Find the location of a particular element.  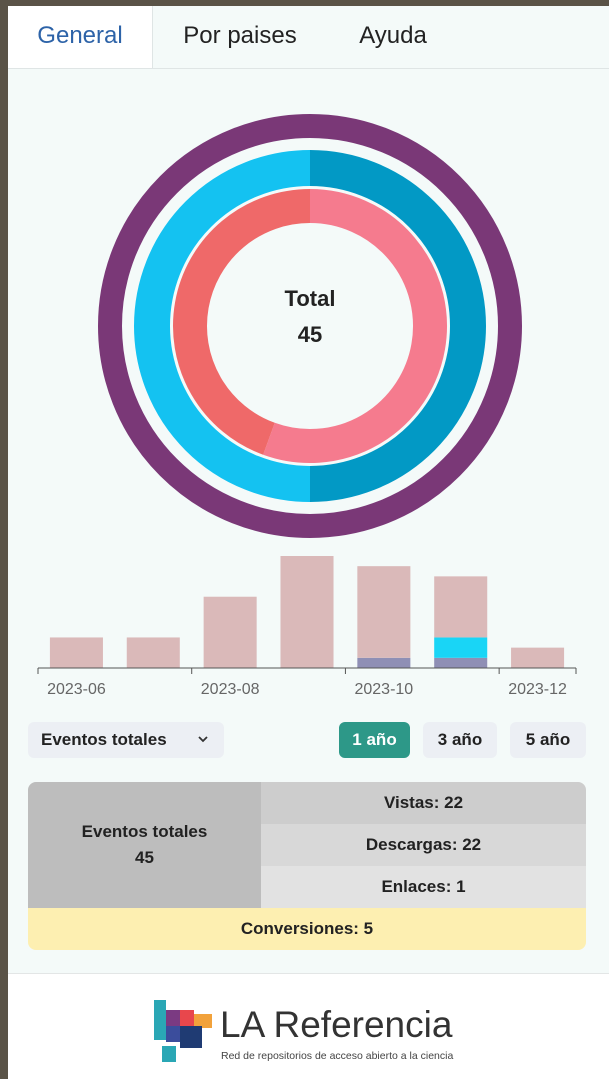

x-tick-label: 2023-06 is located at coordinates (76, 689).